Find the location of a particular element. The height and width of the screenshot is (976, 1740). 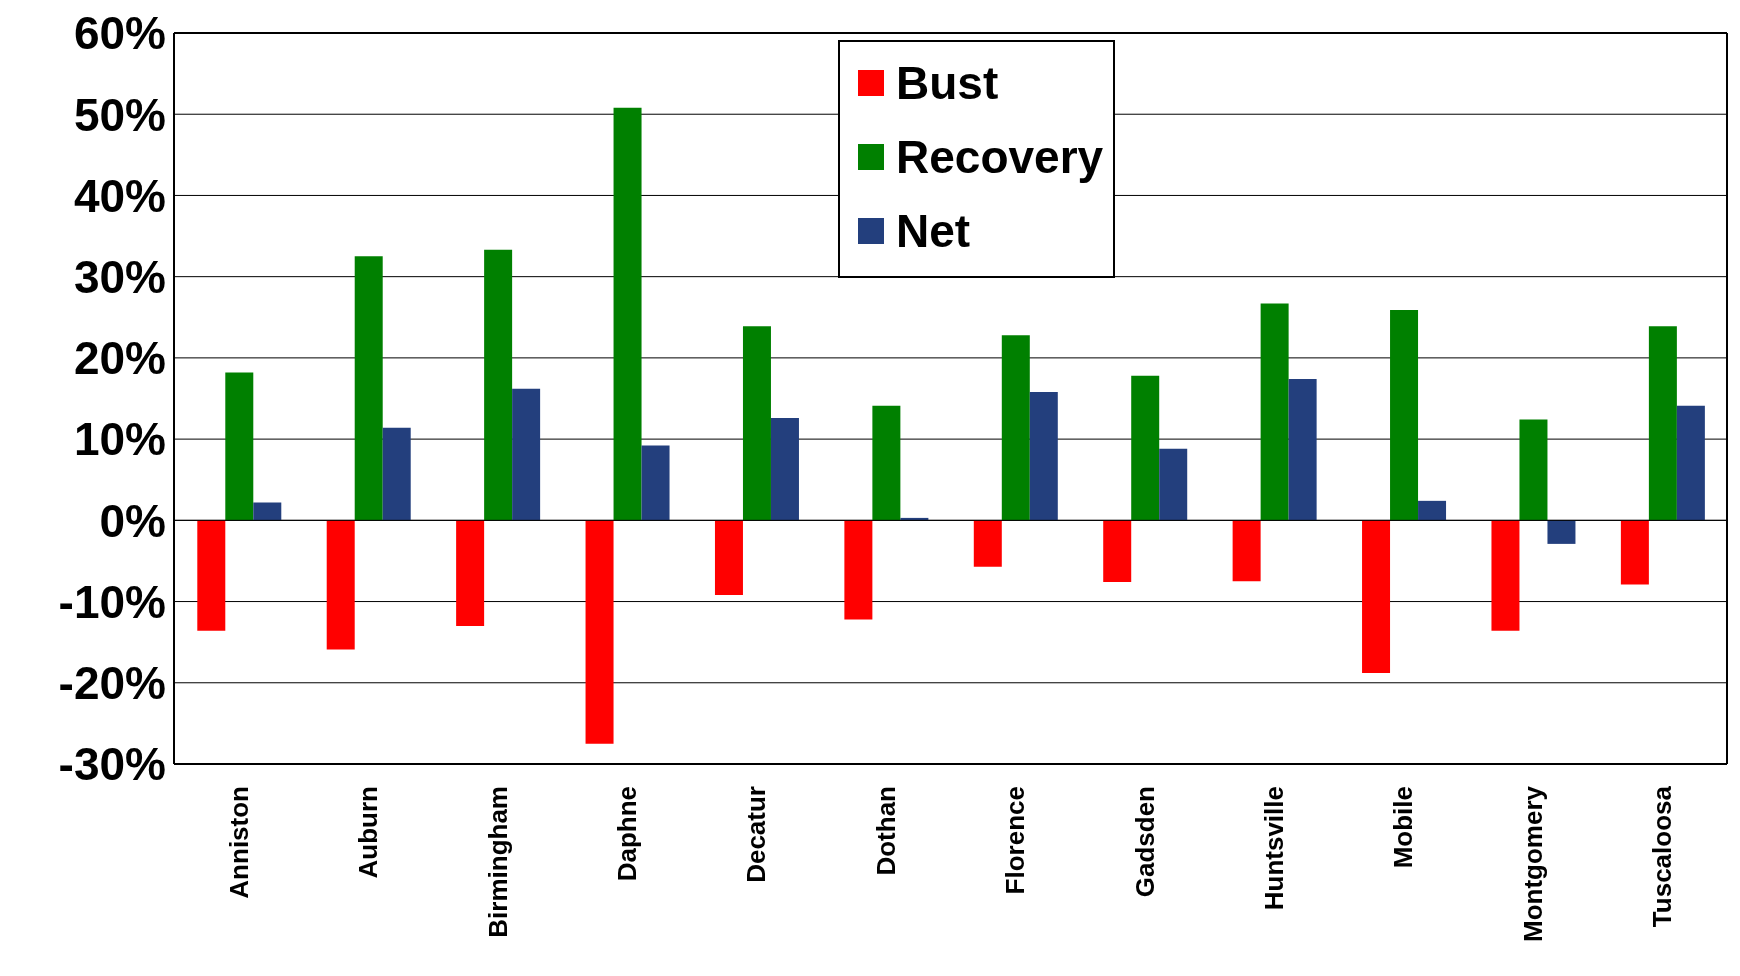

x-tick-label: Mobile is located at coordinates (1403, 827).